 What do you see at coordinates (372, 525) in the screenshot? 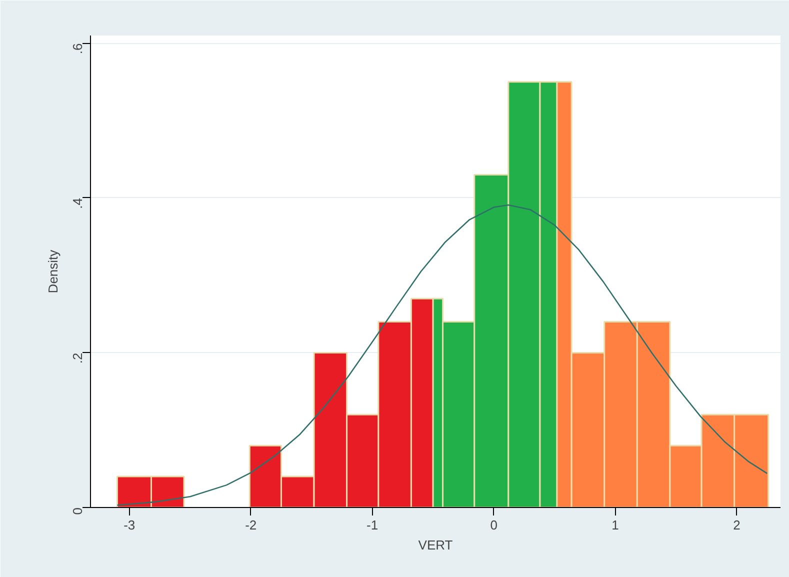
I see `x-tick-label: -1` at bounding box center [372, 525].